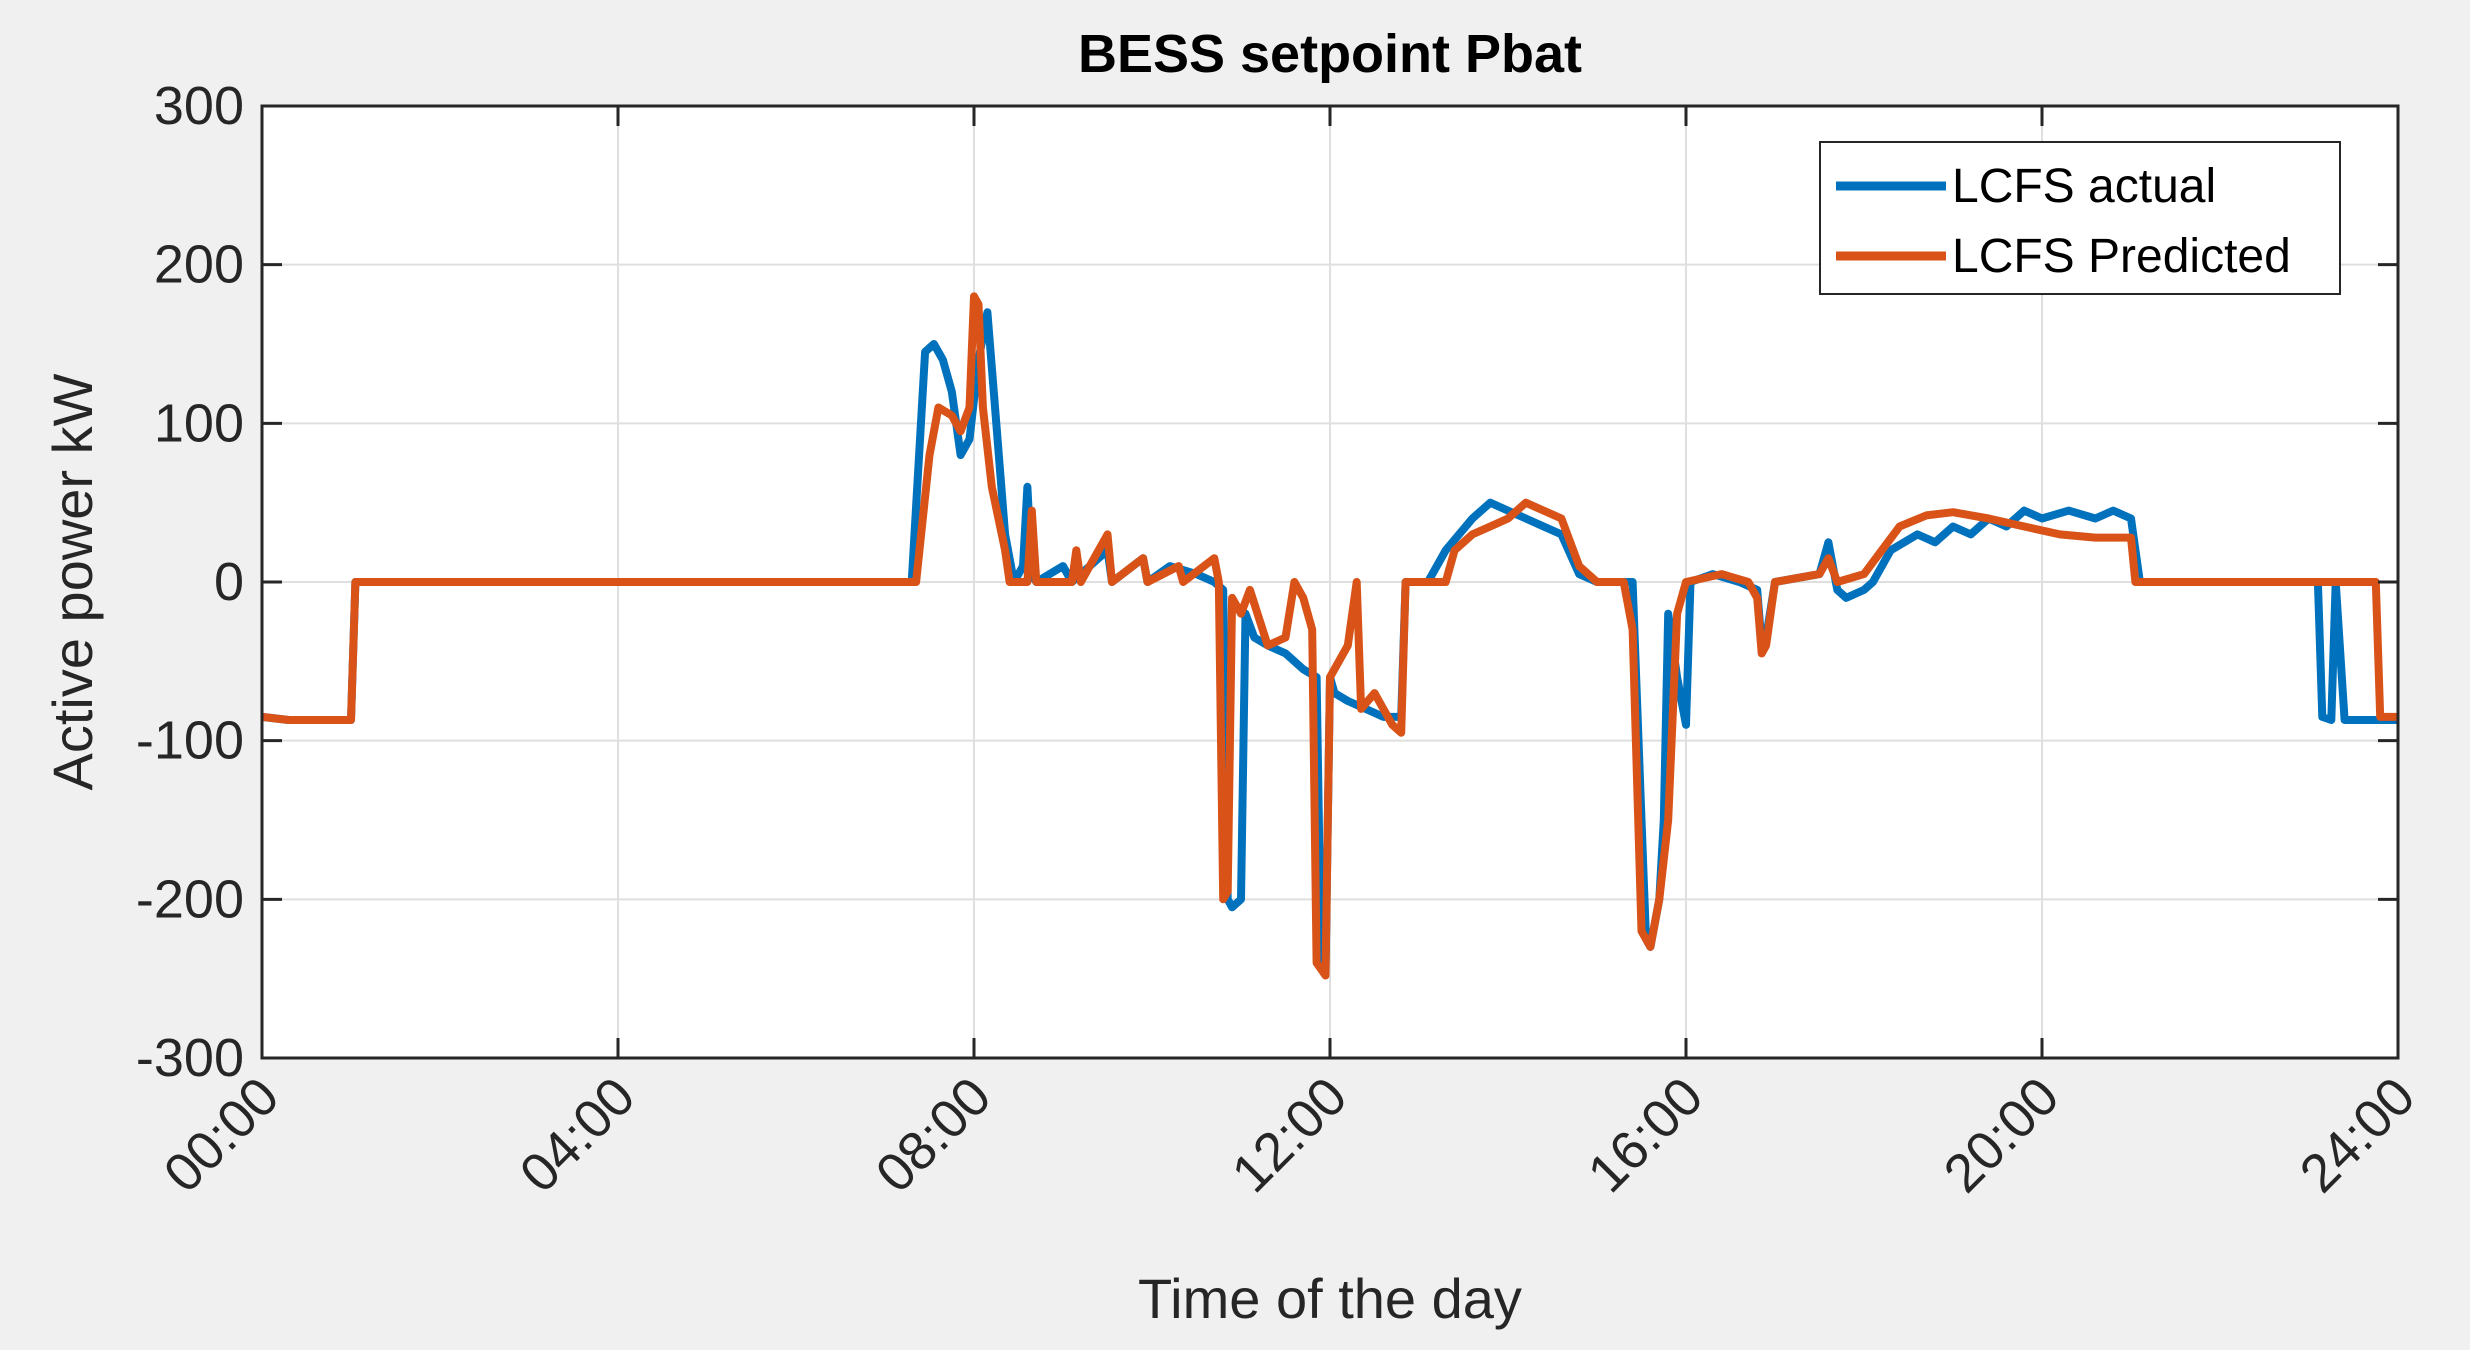 Image resolution: width=2470 pixels, height=1350 pixels. I want to click on y-tick-label: 0, so click(229, 582).